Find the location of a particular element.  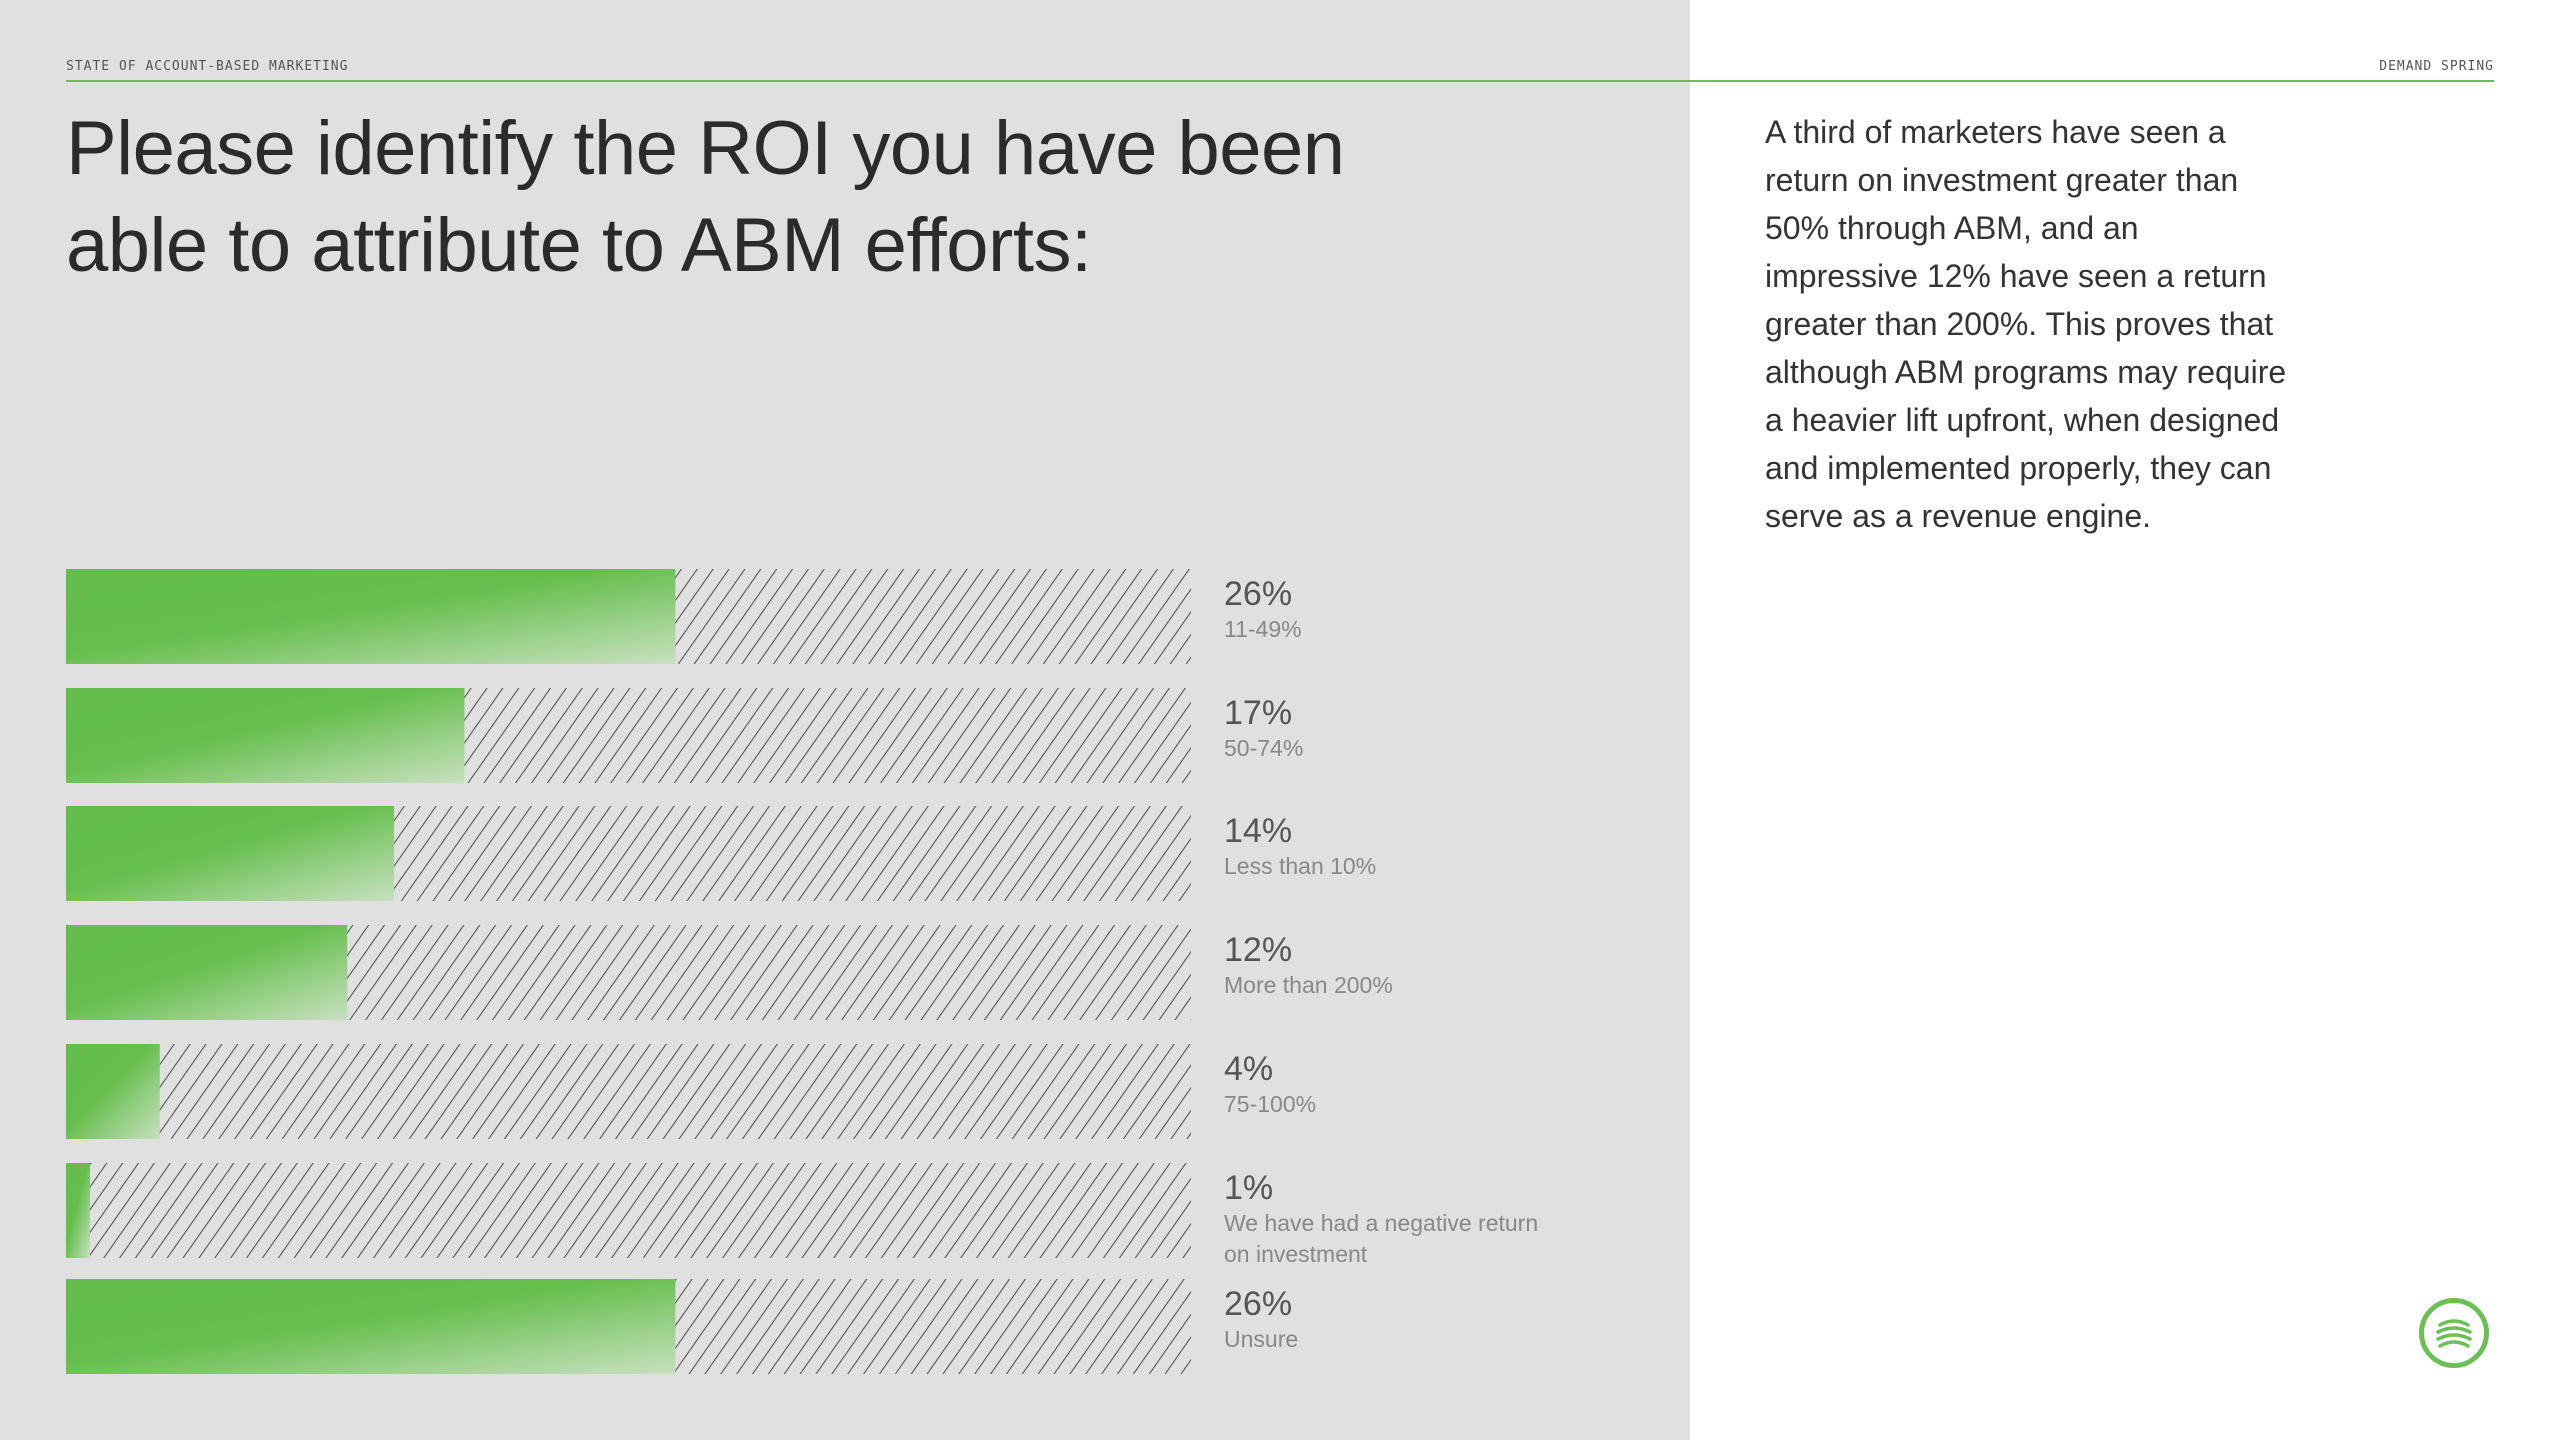

bar-category-label: 11-49% is located at coordinates (1263, 629).